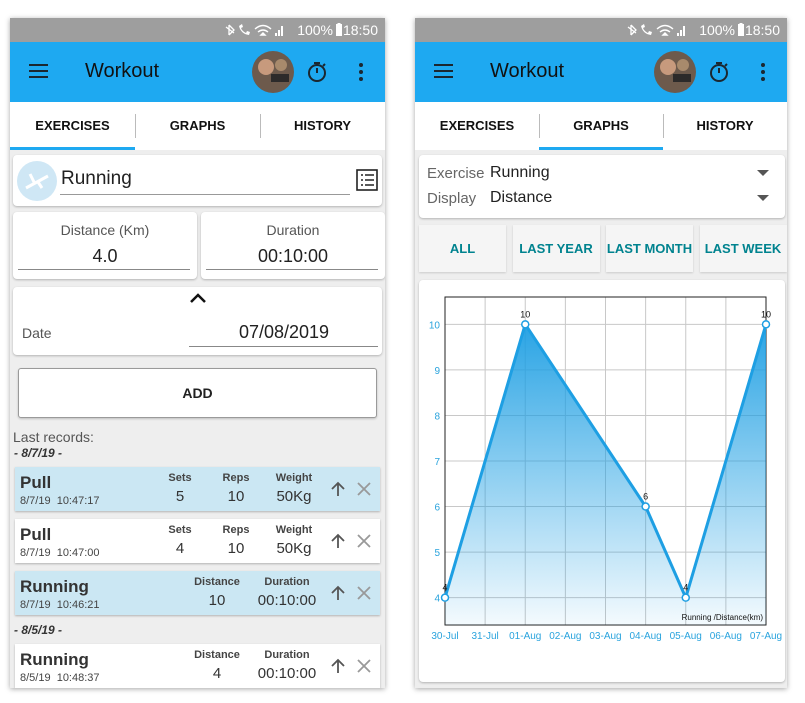  I want to click on filter-dropdown: Distance, so click(521, 197).